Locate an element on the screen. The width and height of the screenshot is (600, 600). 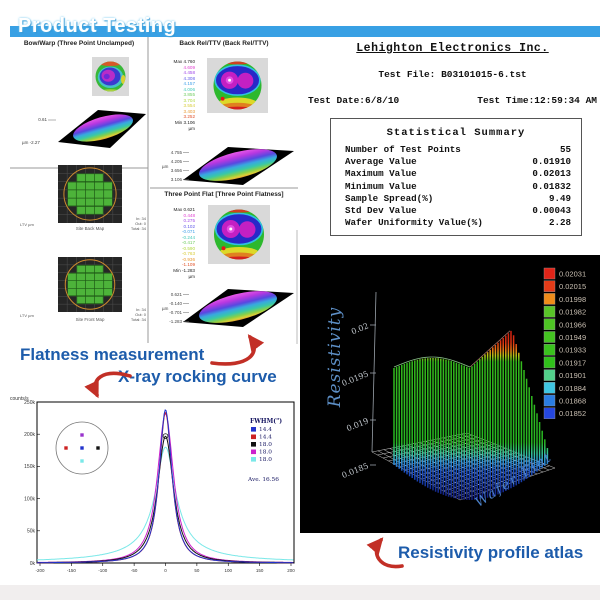
scale-value: -0.244 is located at coordinates (188, 237).